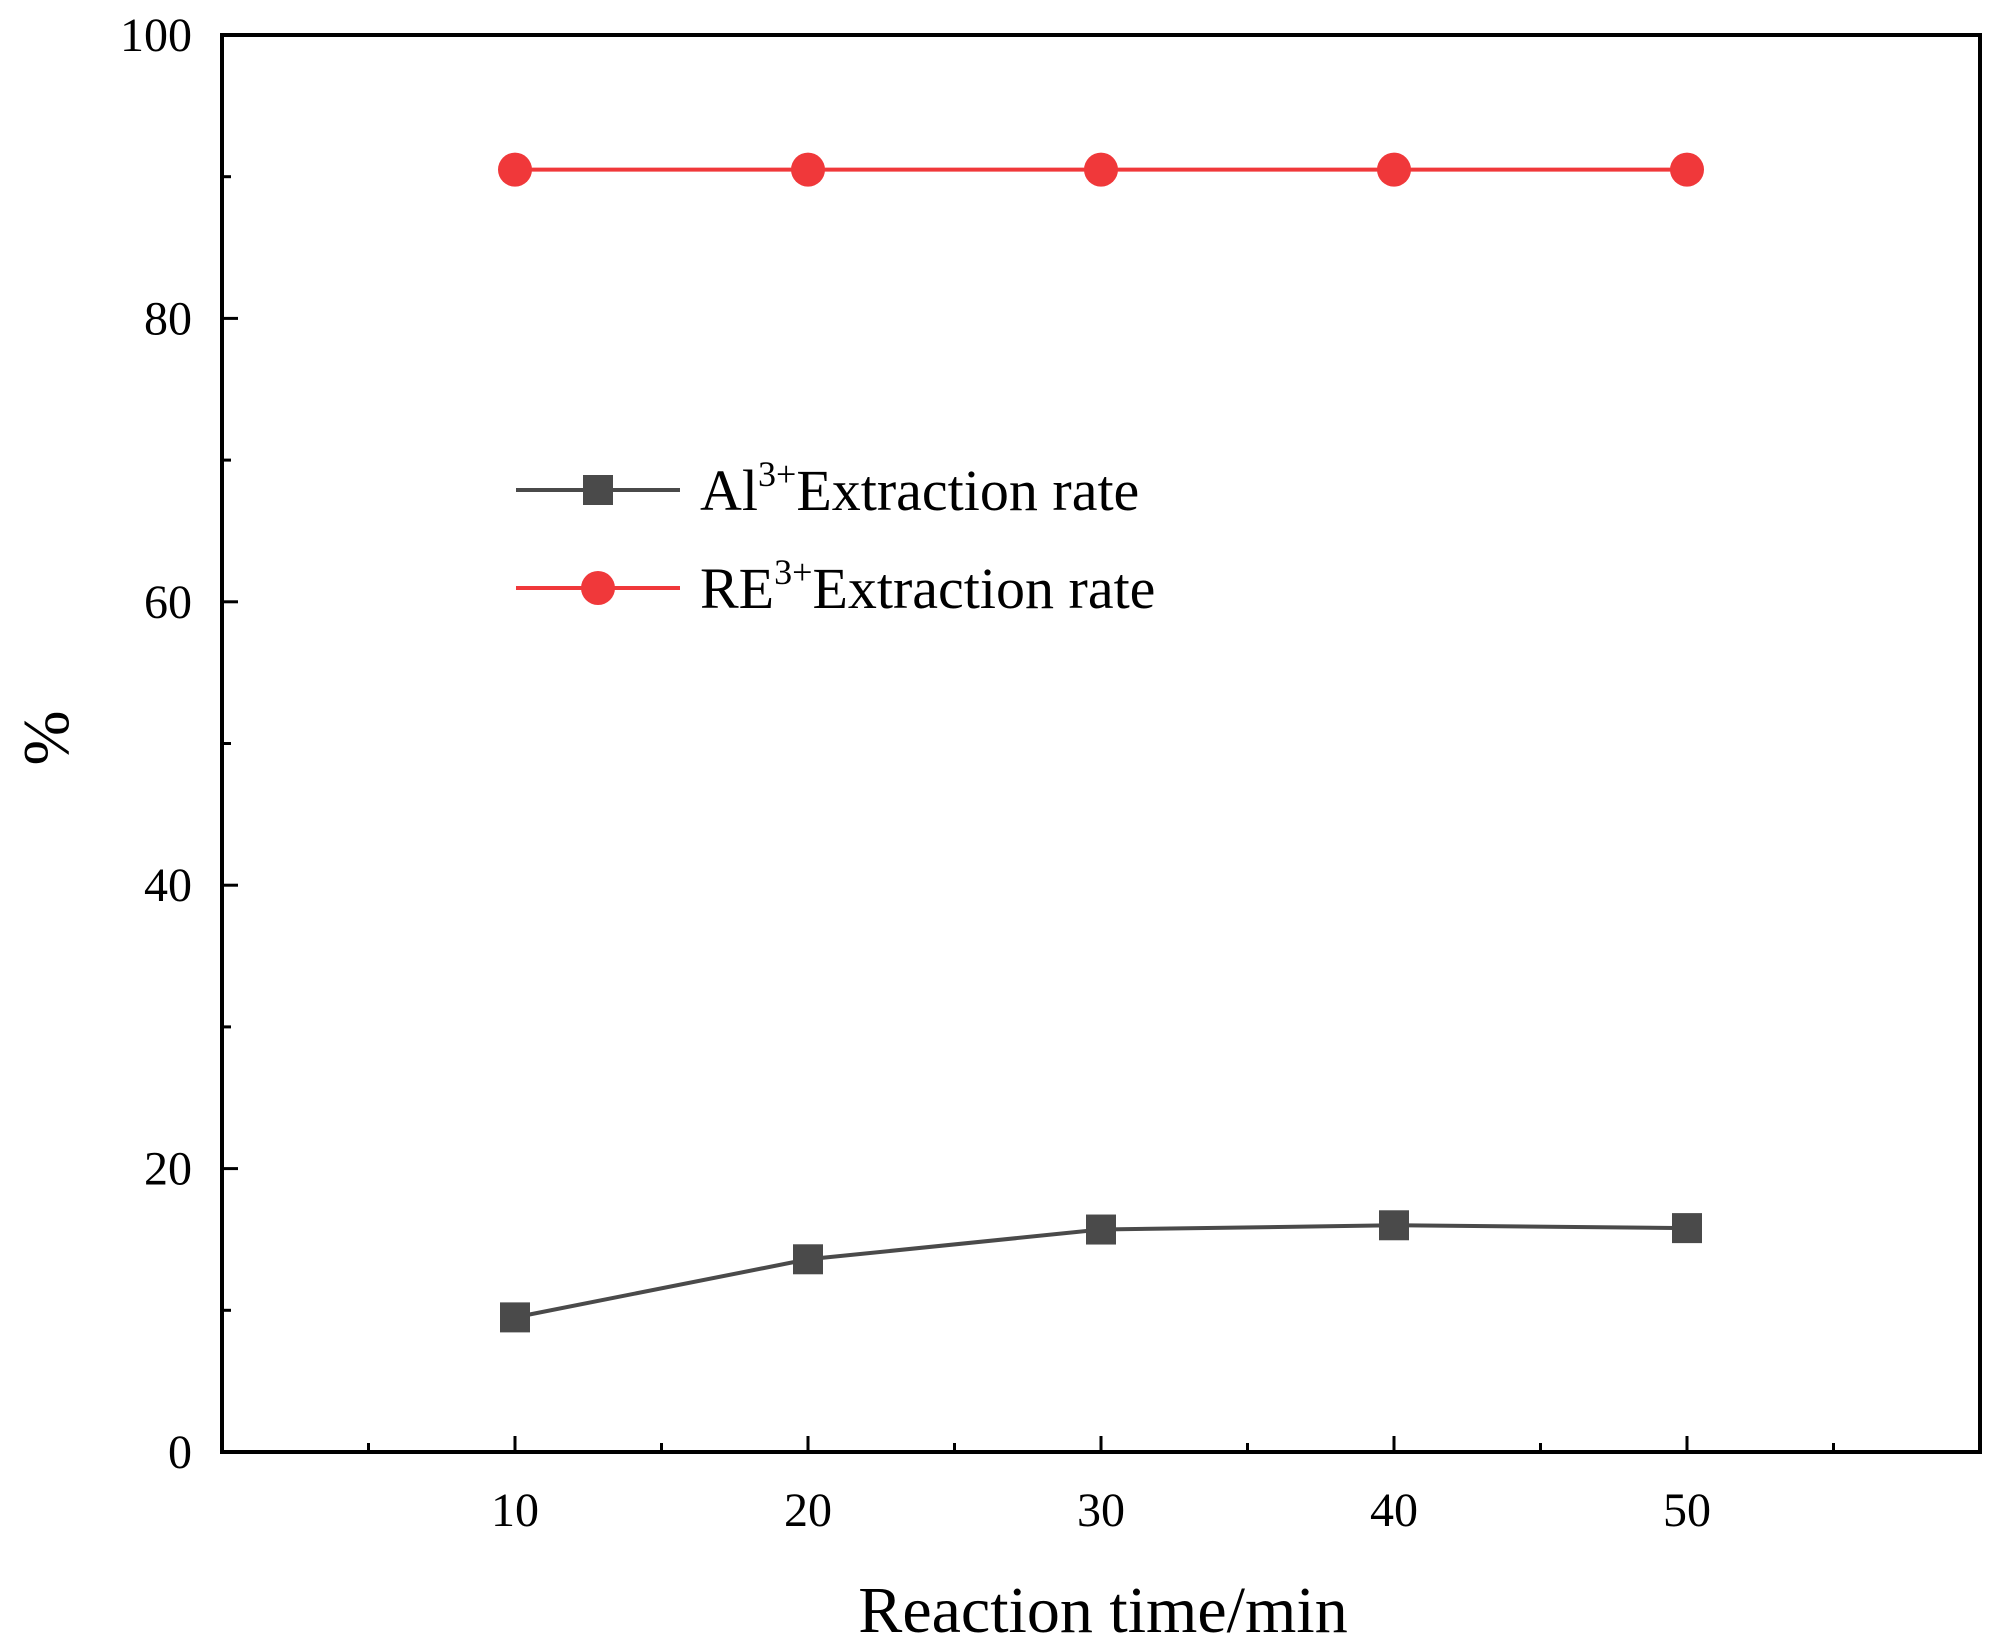  I want to click on legend-entry-2: RE3+Extraction rate, so click(835, 586).